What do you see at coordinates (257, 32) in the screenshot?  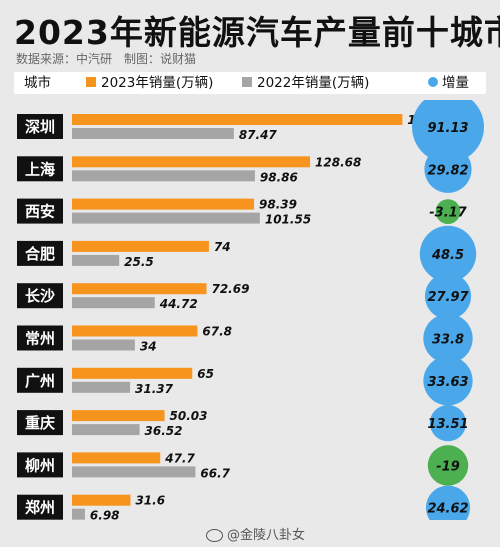 I see `chart-title: 2023年新能源汽车产量前十城市` at bounding box center [257, 32].